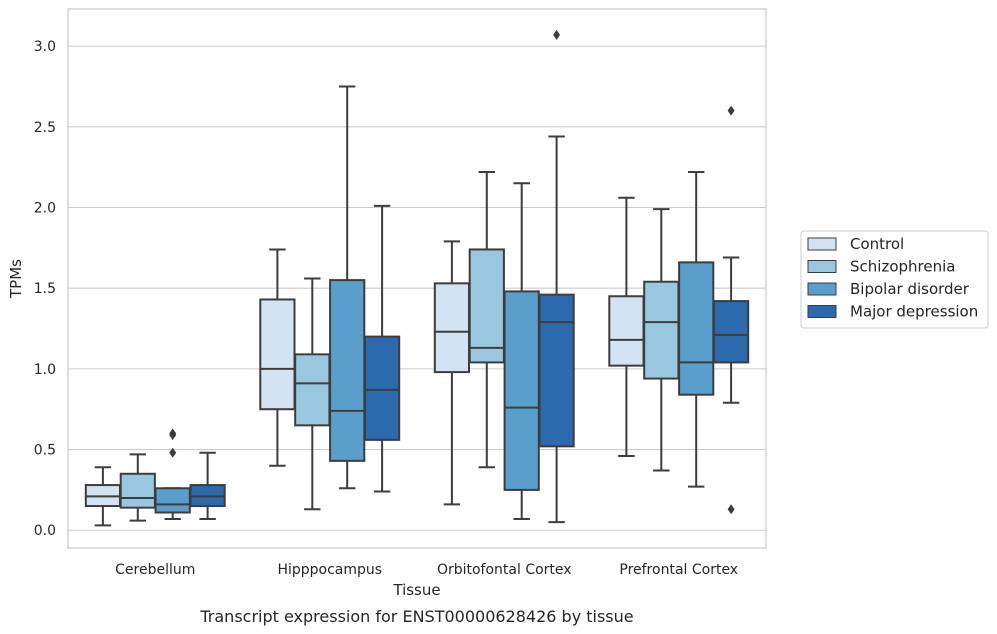  I want to click on legend-label: Major depression, so click(914, 312).